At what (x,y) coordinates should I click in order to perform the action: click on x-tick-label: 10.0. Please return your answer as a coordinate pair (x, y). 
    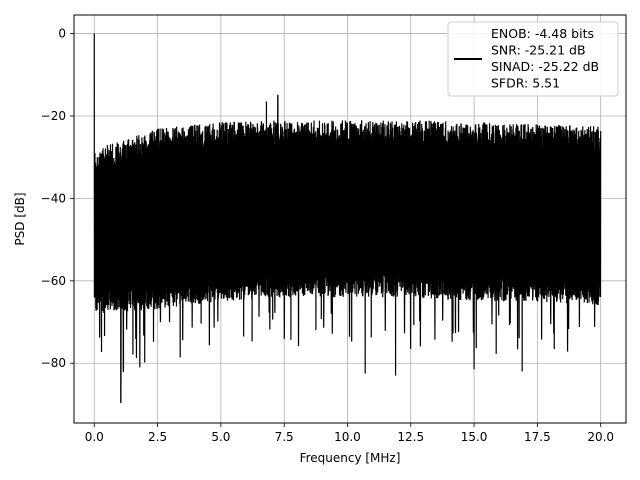
    Looking at the image, I should click on (347, 437).